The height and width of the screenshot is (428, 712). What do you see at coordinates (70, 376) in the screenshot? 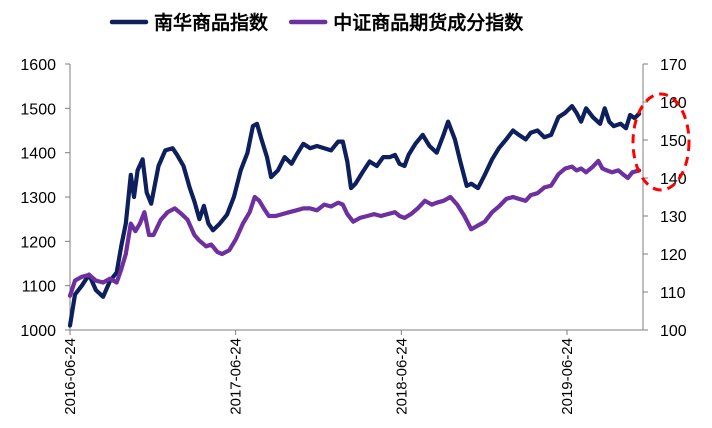
I see `x-tick-label: 2016-06-24` at bounding box center [70, 376].